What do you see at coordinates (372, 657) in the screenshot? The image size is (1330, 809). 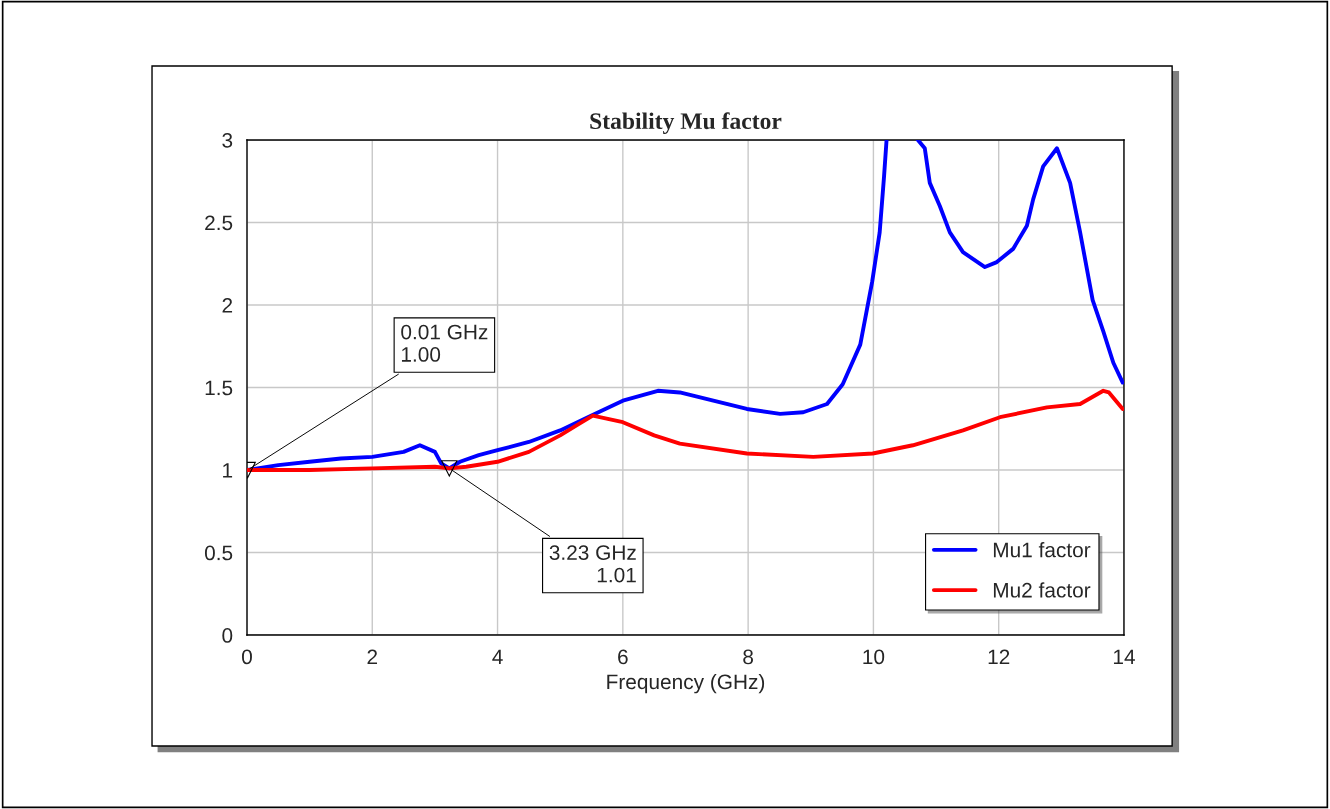 I see `x-tick-label: 2` at bounding box center [372, 657].